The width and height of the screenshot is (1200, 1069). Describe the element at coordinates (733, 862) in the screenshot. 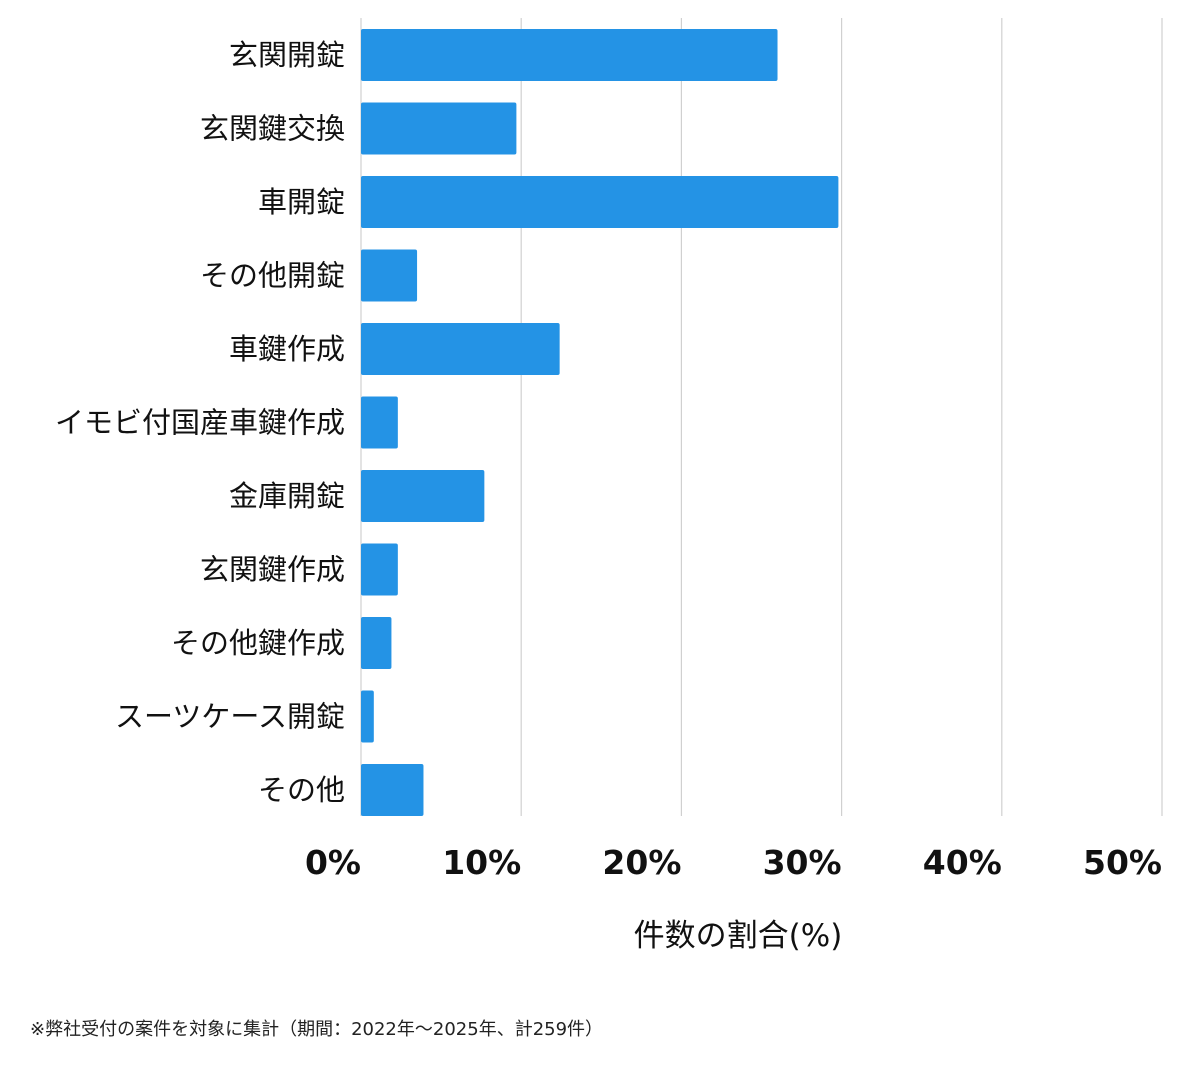

I see `x-tick-labels: 0% 10% 20% 30% 40% 50%` at that location.